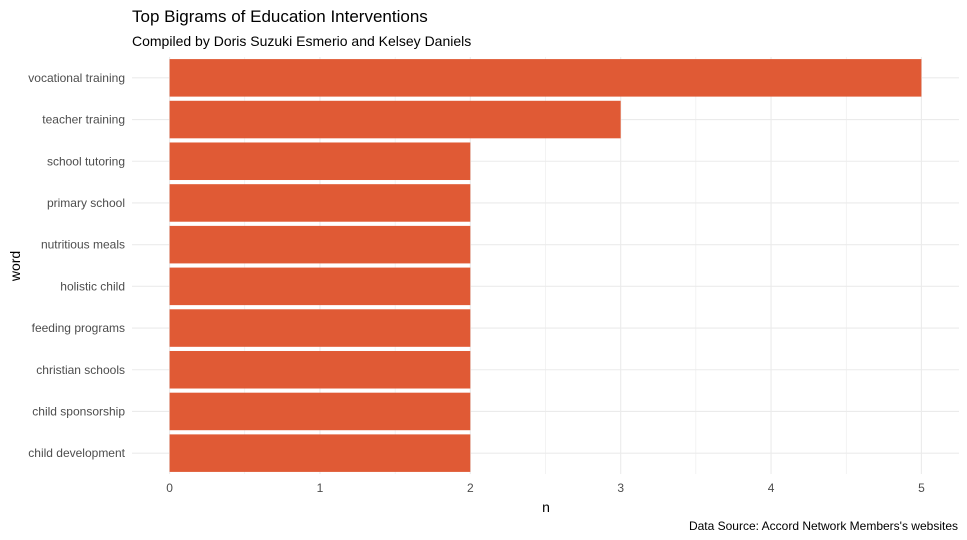 This screenshot has height=540, width=967. Describe the element at coordinates (83, 245) in the screenshot. I see `y-tick-label: nutritious meals` at that location.